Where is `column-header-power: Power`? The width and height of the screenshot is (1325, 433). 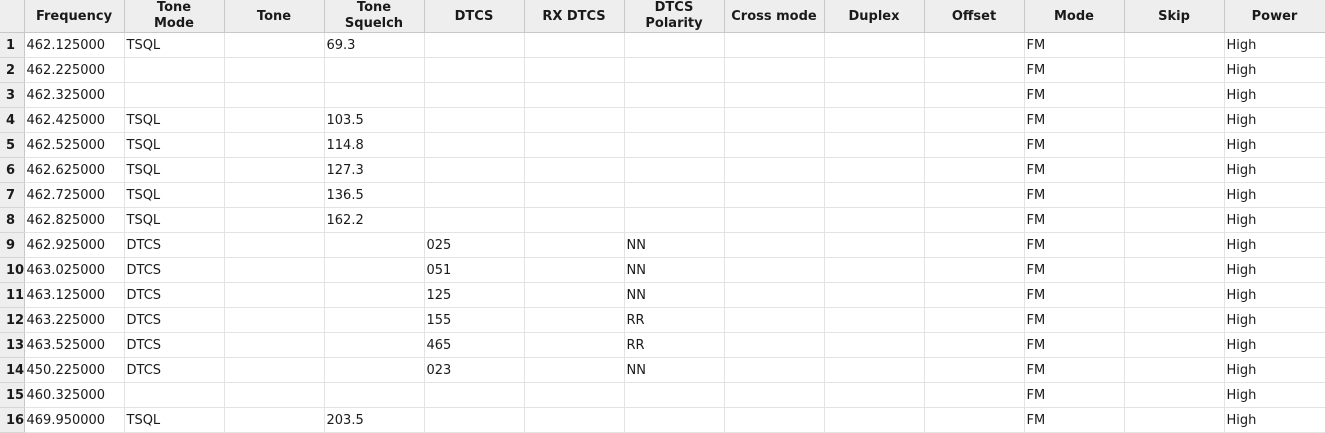 column-header-power: Power is located at coordinates (1274, 16).